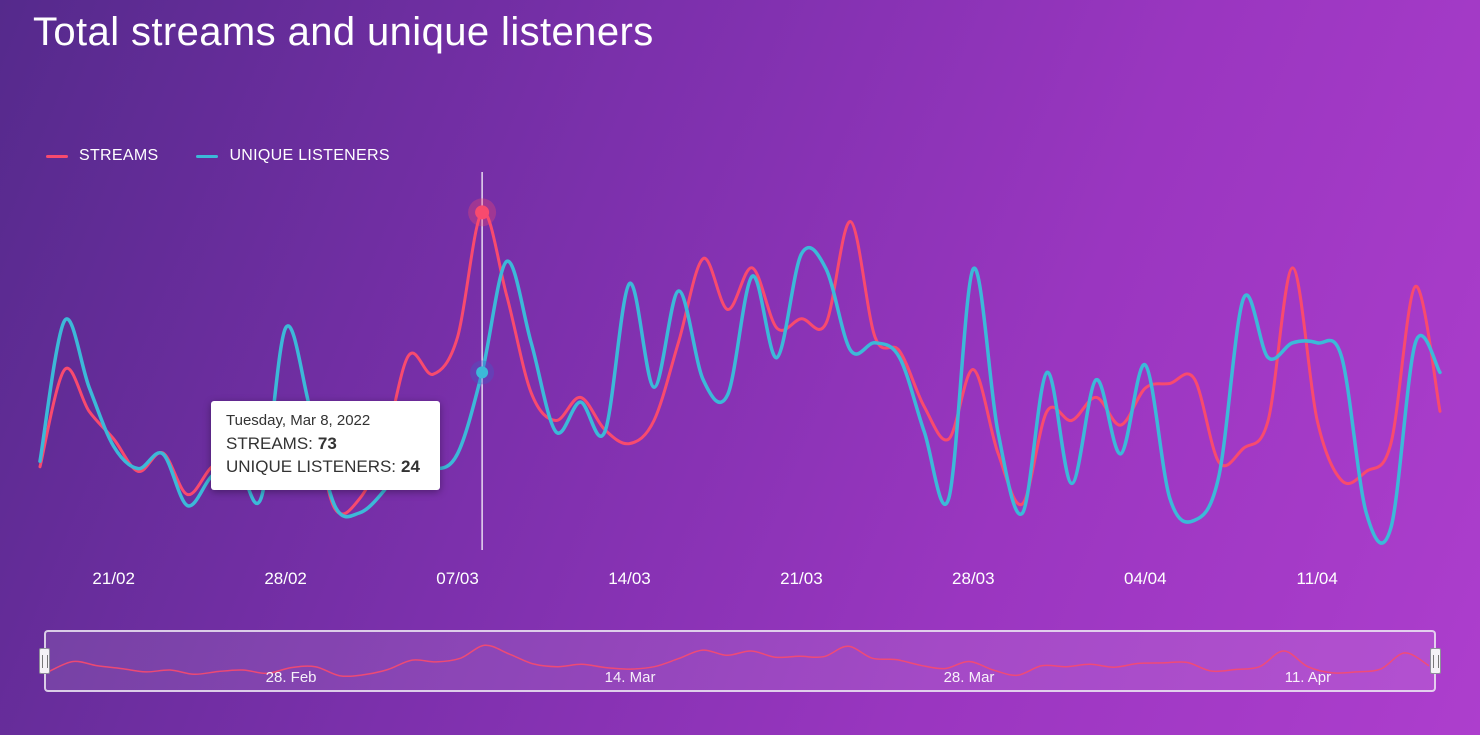  Describe the element at coordinates (482, 372) in the screenshot. I see `listeners-marker` at that location.